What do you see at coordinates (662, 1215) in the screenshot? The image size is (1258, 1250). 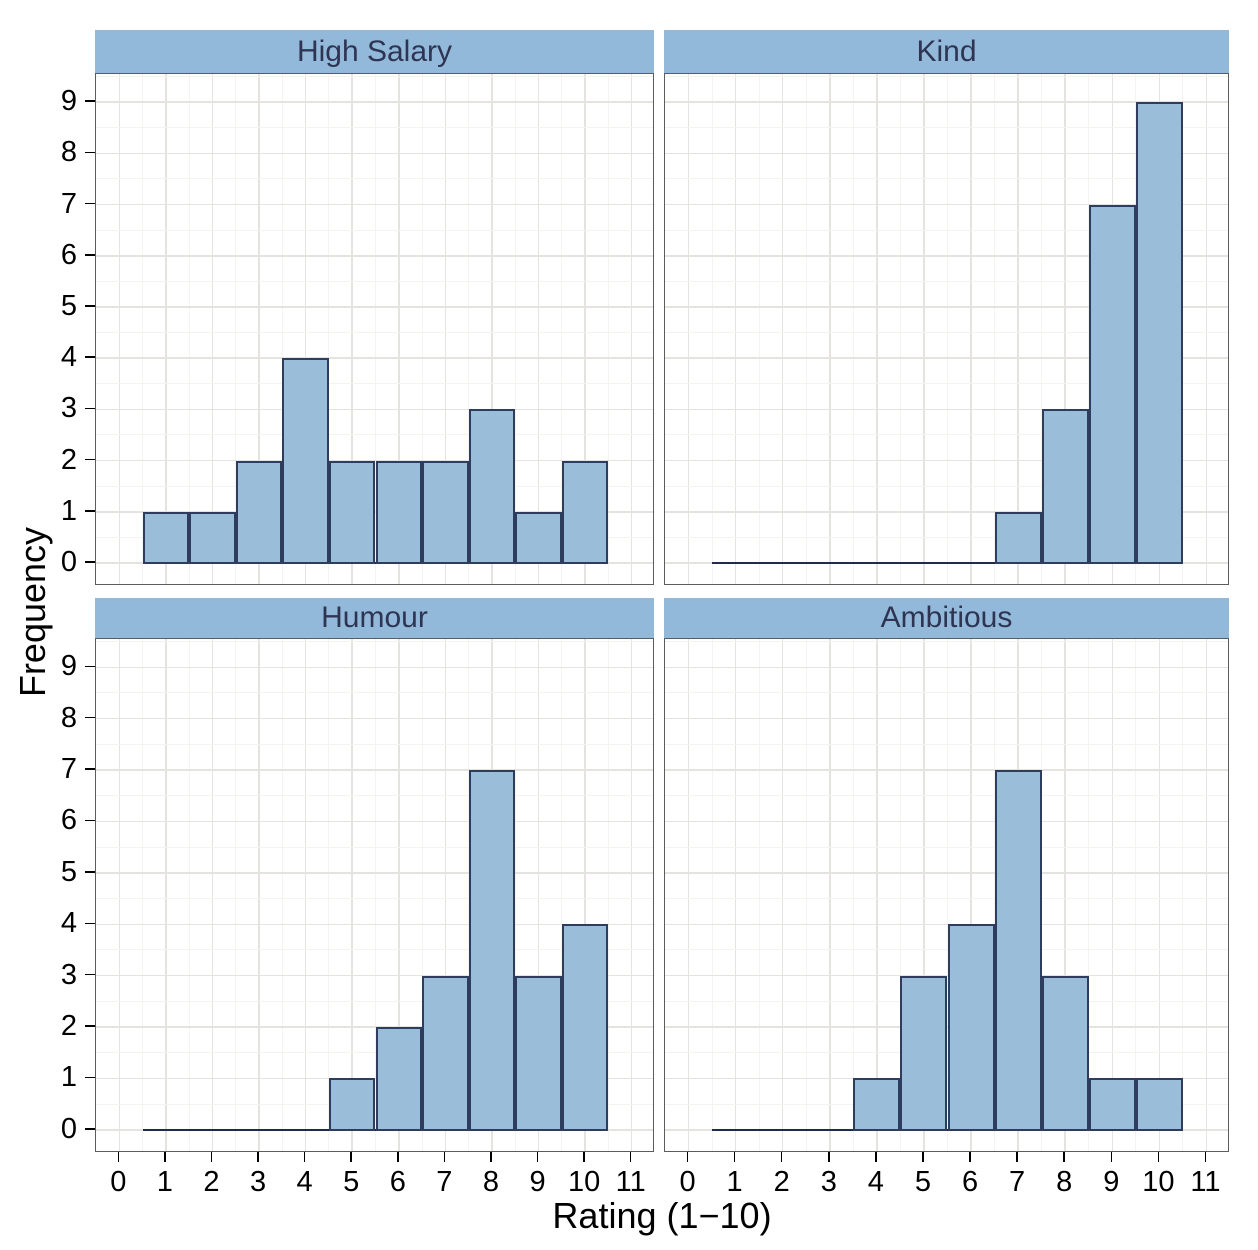 I see `x-axis-title: Rating (1−10)` at bounding box center [662, 1215].